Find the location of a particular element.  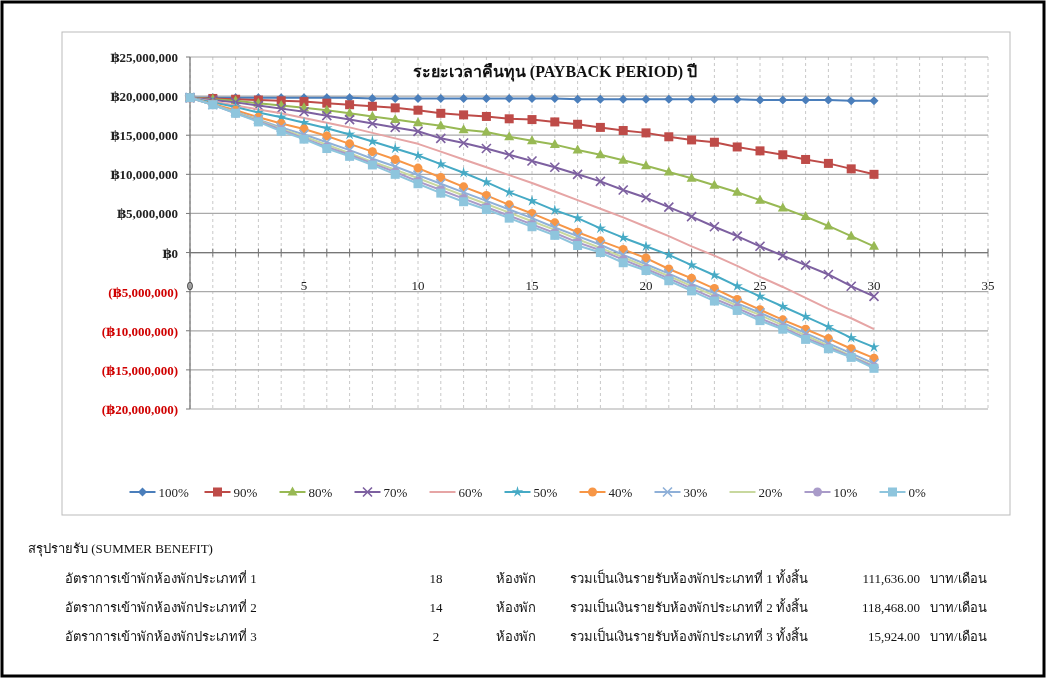

legend-label: 20% is located at coordinates (770, 492).